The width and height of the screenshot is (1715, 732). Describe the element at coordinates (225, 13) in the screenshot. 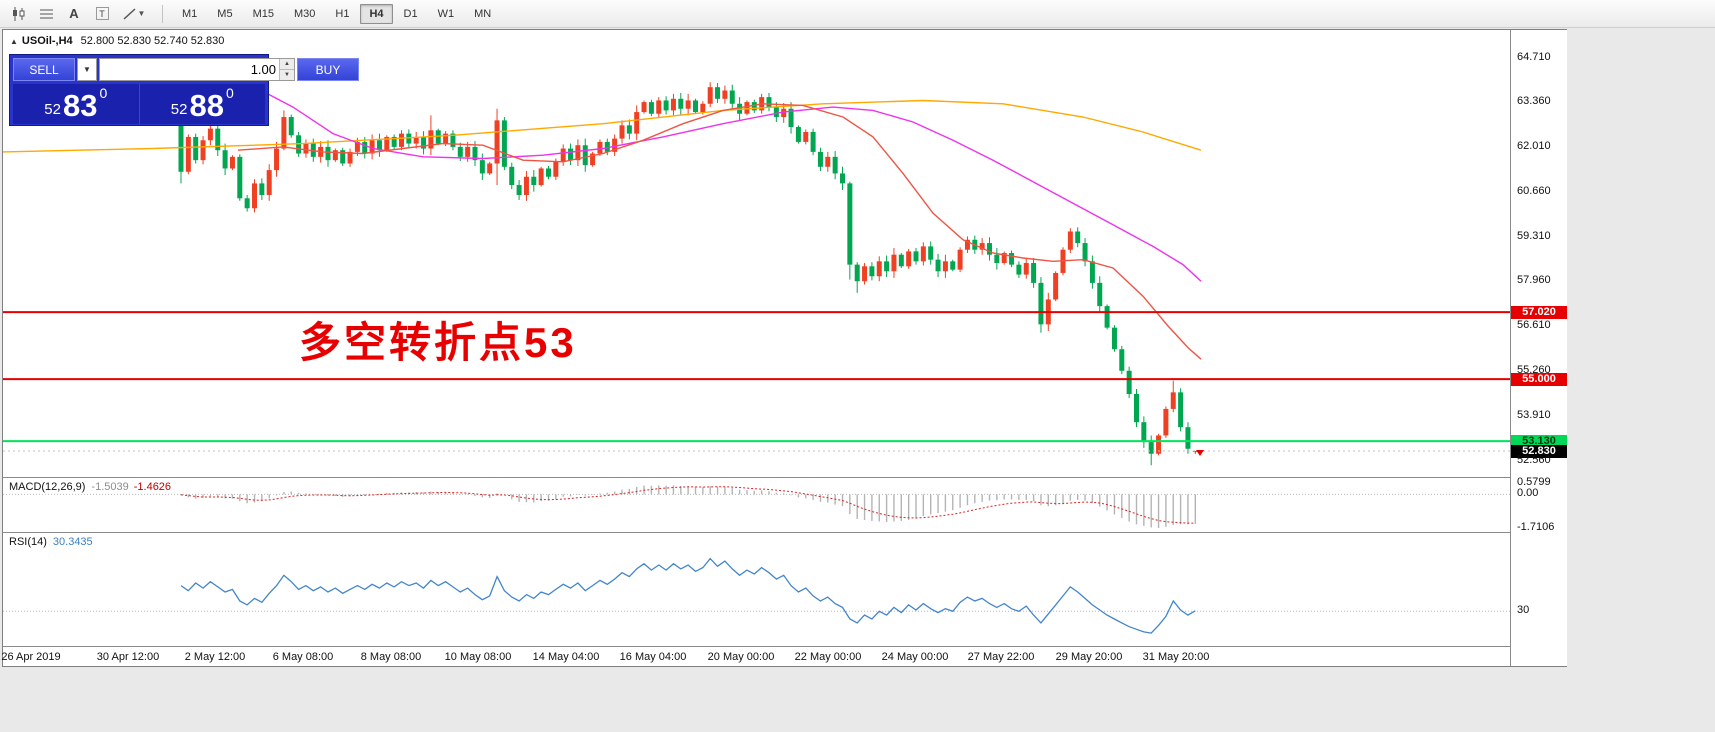

I see `timeframe-button-m5: M5` at that location.